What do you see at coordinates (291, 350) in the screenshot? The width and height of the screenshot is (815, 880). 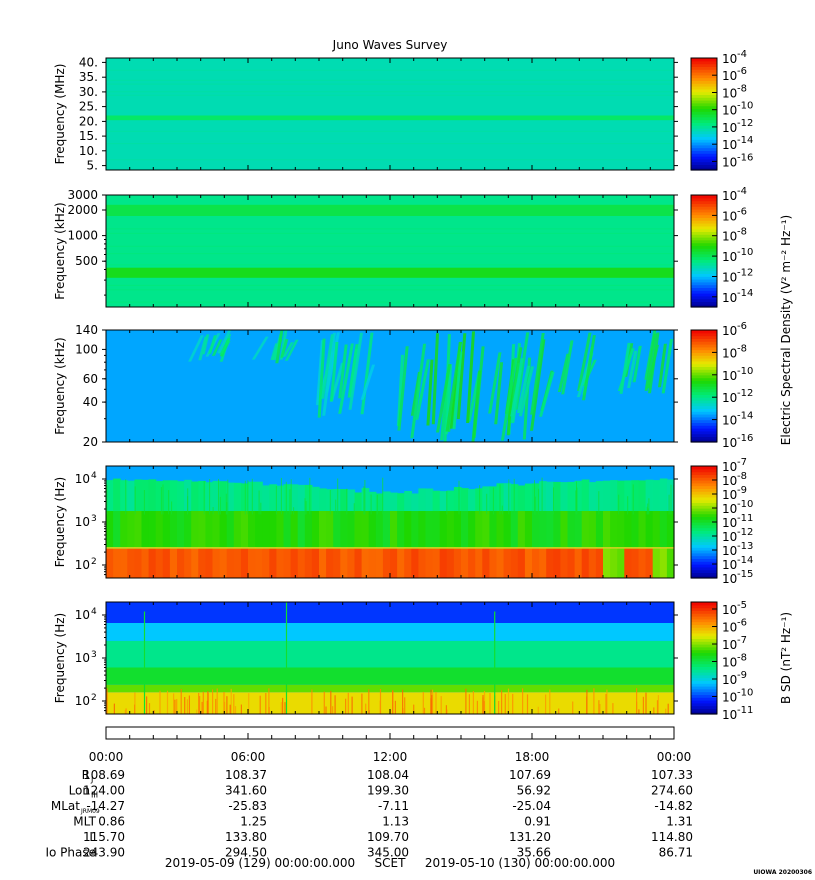 I see `burst-1-streak` at bounding box center [291, 350].